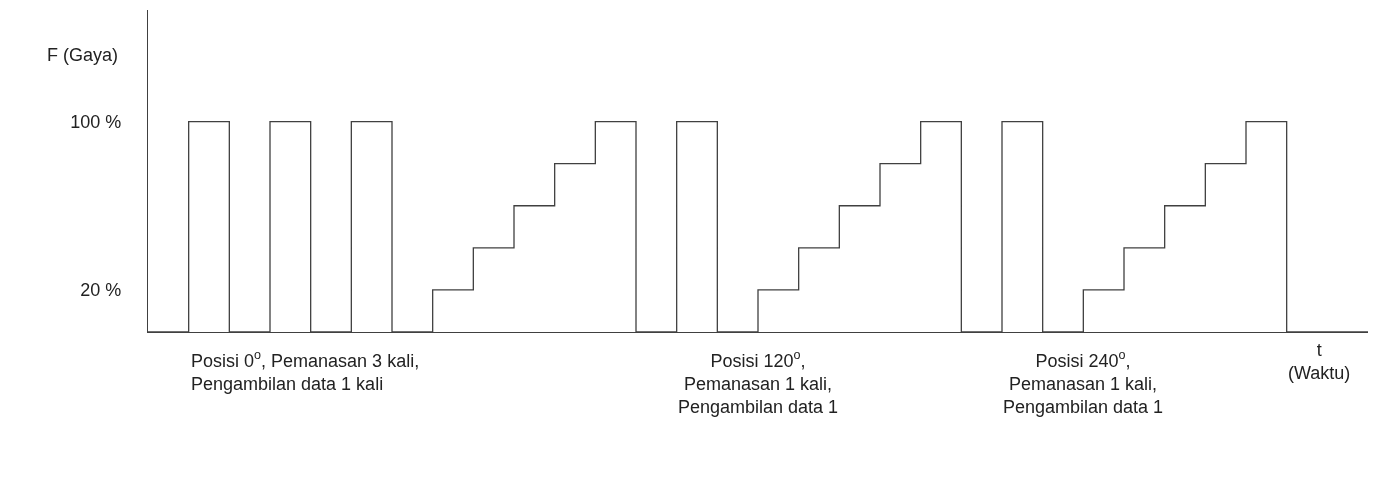 The height and width of the screenshot is (483, 1381). What do you see at coordinates (758, 383) in the screenshot?
I see `text: Posisi 120$^{o}$, Pemanasan 1 kali, Pengambilan data 1` at bounding box center [758, 383].